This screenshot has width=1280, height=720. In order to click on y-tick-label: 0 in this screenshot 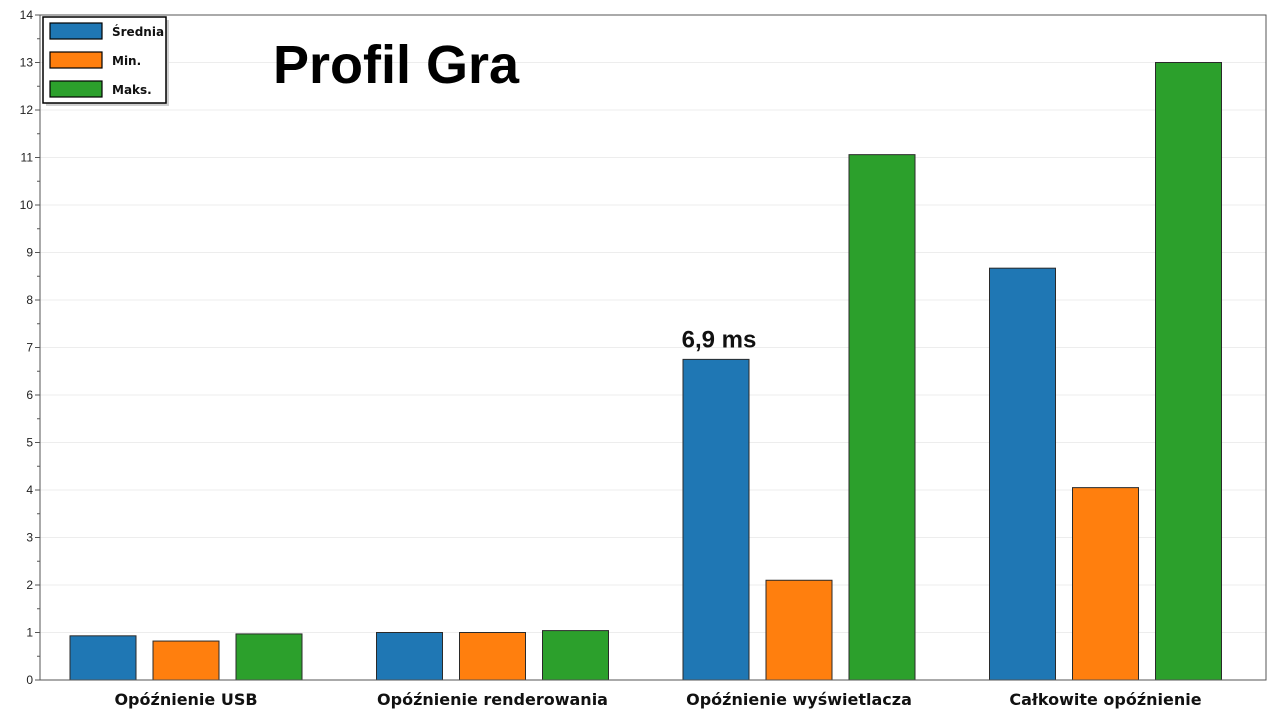, I will do `click(29, 680)`.